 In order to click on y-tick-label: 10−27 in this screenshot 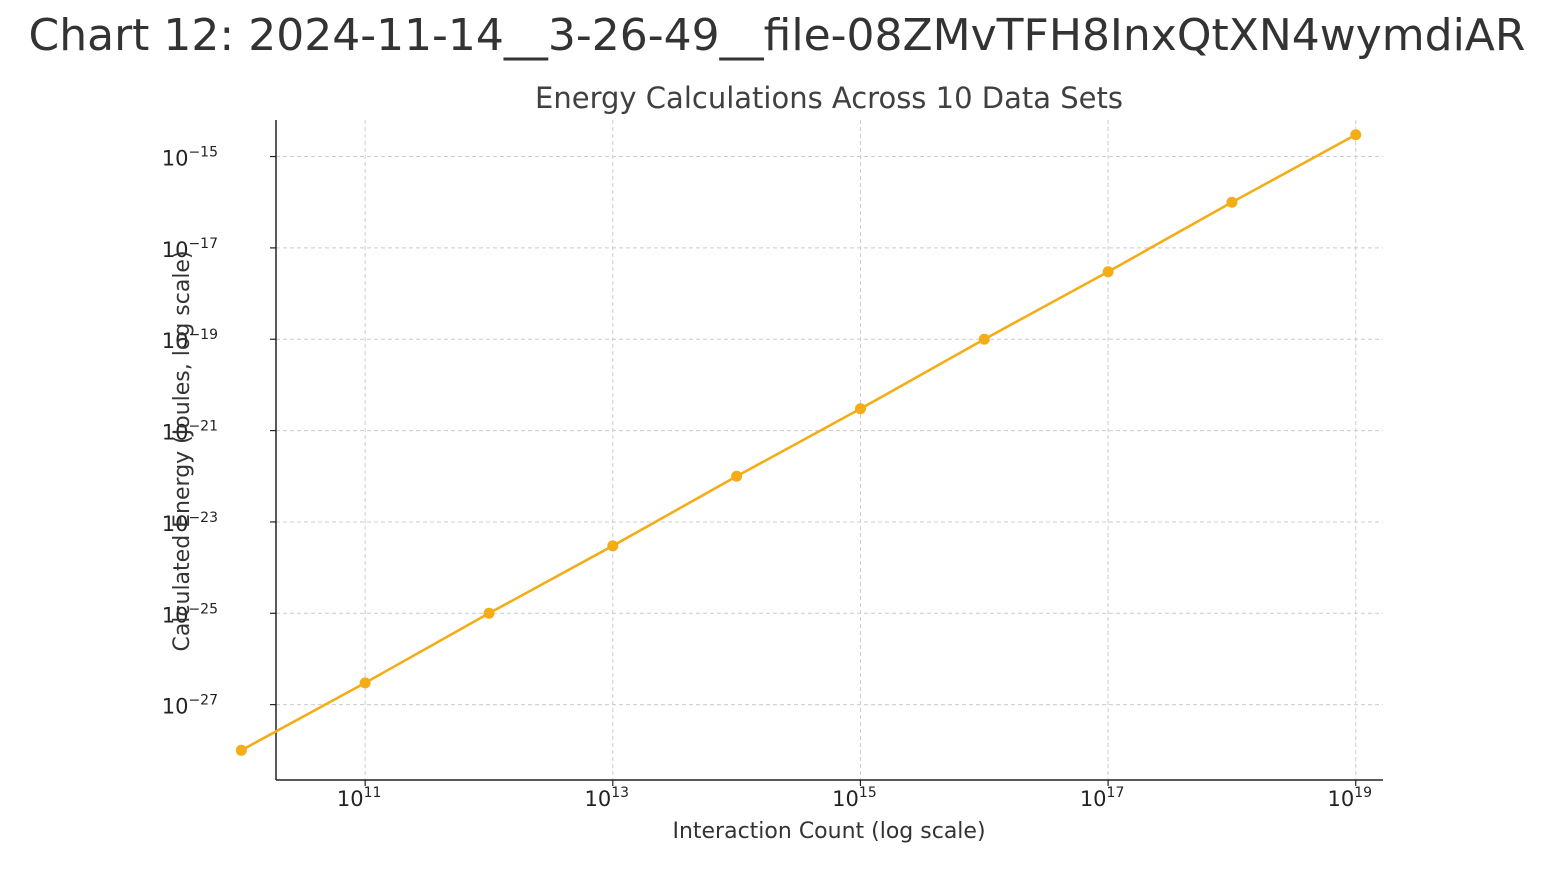, I will do `click(190, 706)`.